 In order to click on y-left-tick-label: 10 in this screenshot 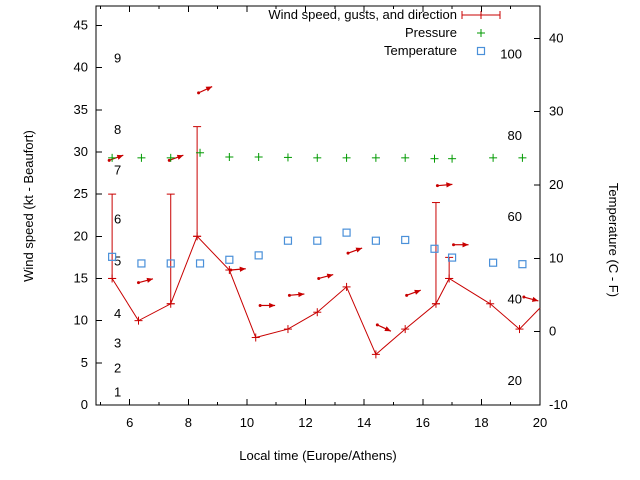, I will do `click(81, 320)`.